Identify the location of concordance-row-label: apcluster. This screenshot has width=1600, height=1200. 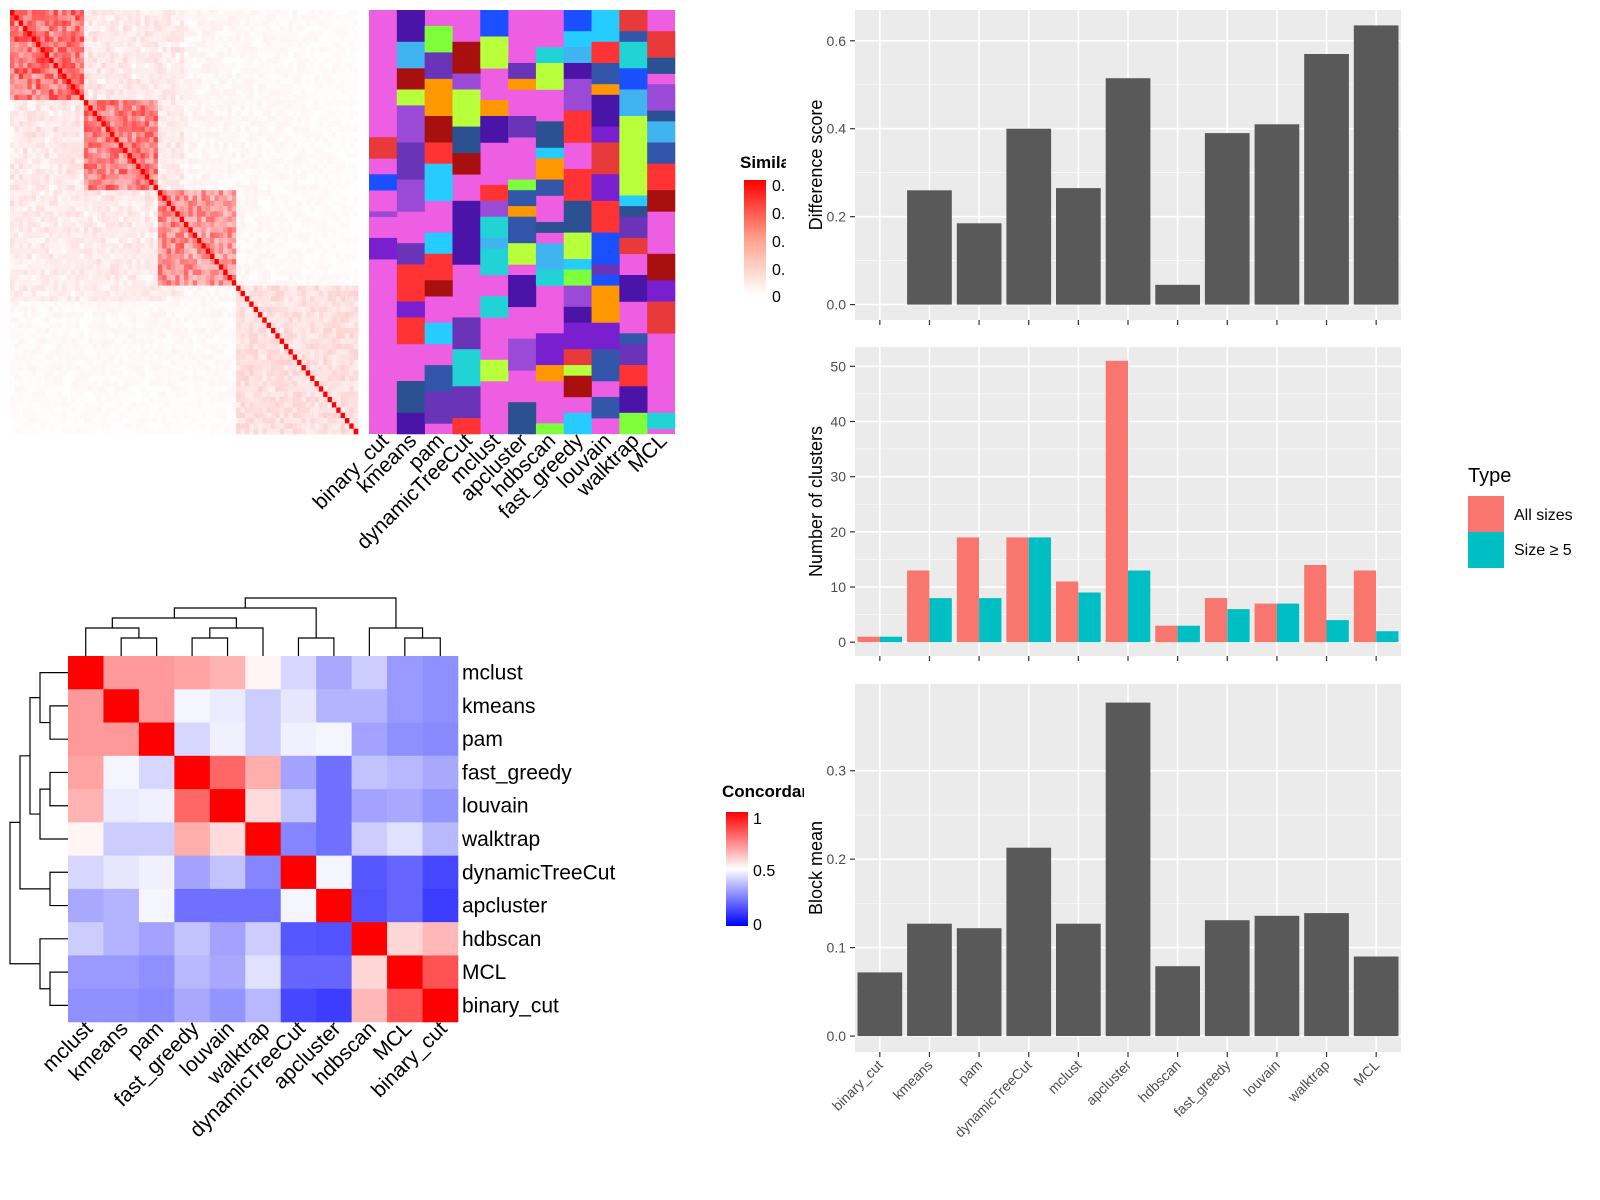
(504, 906).